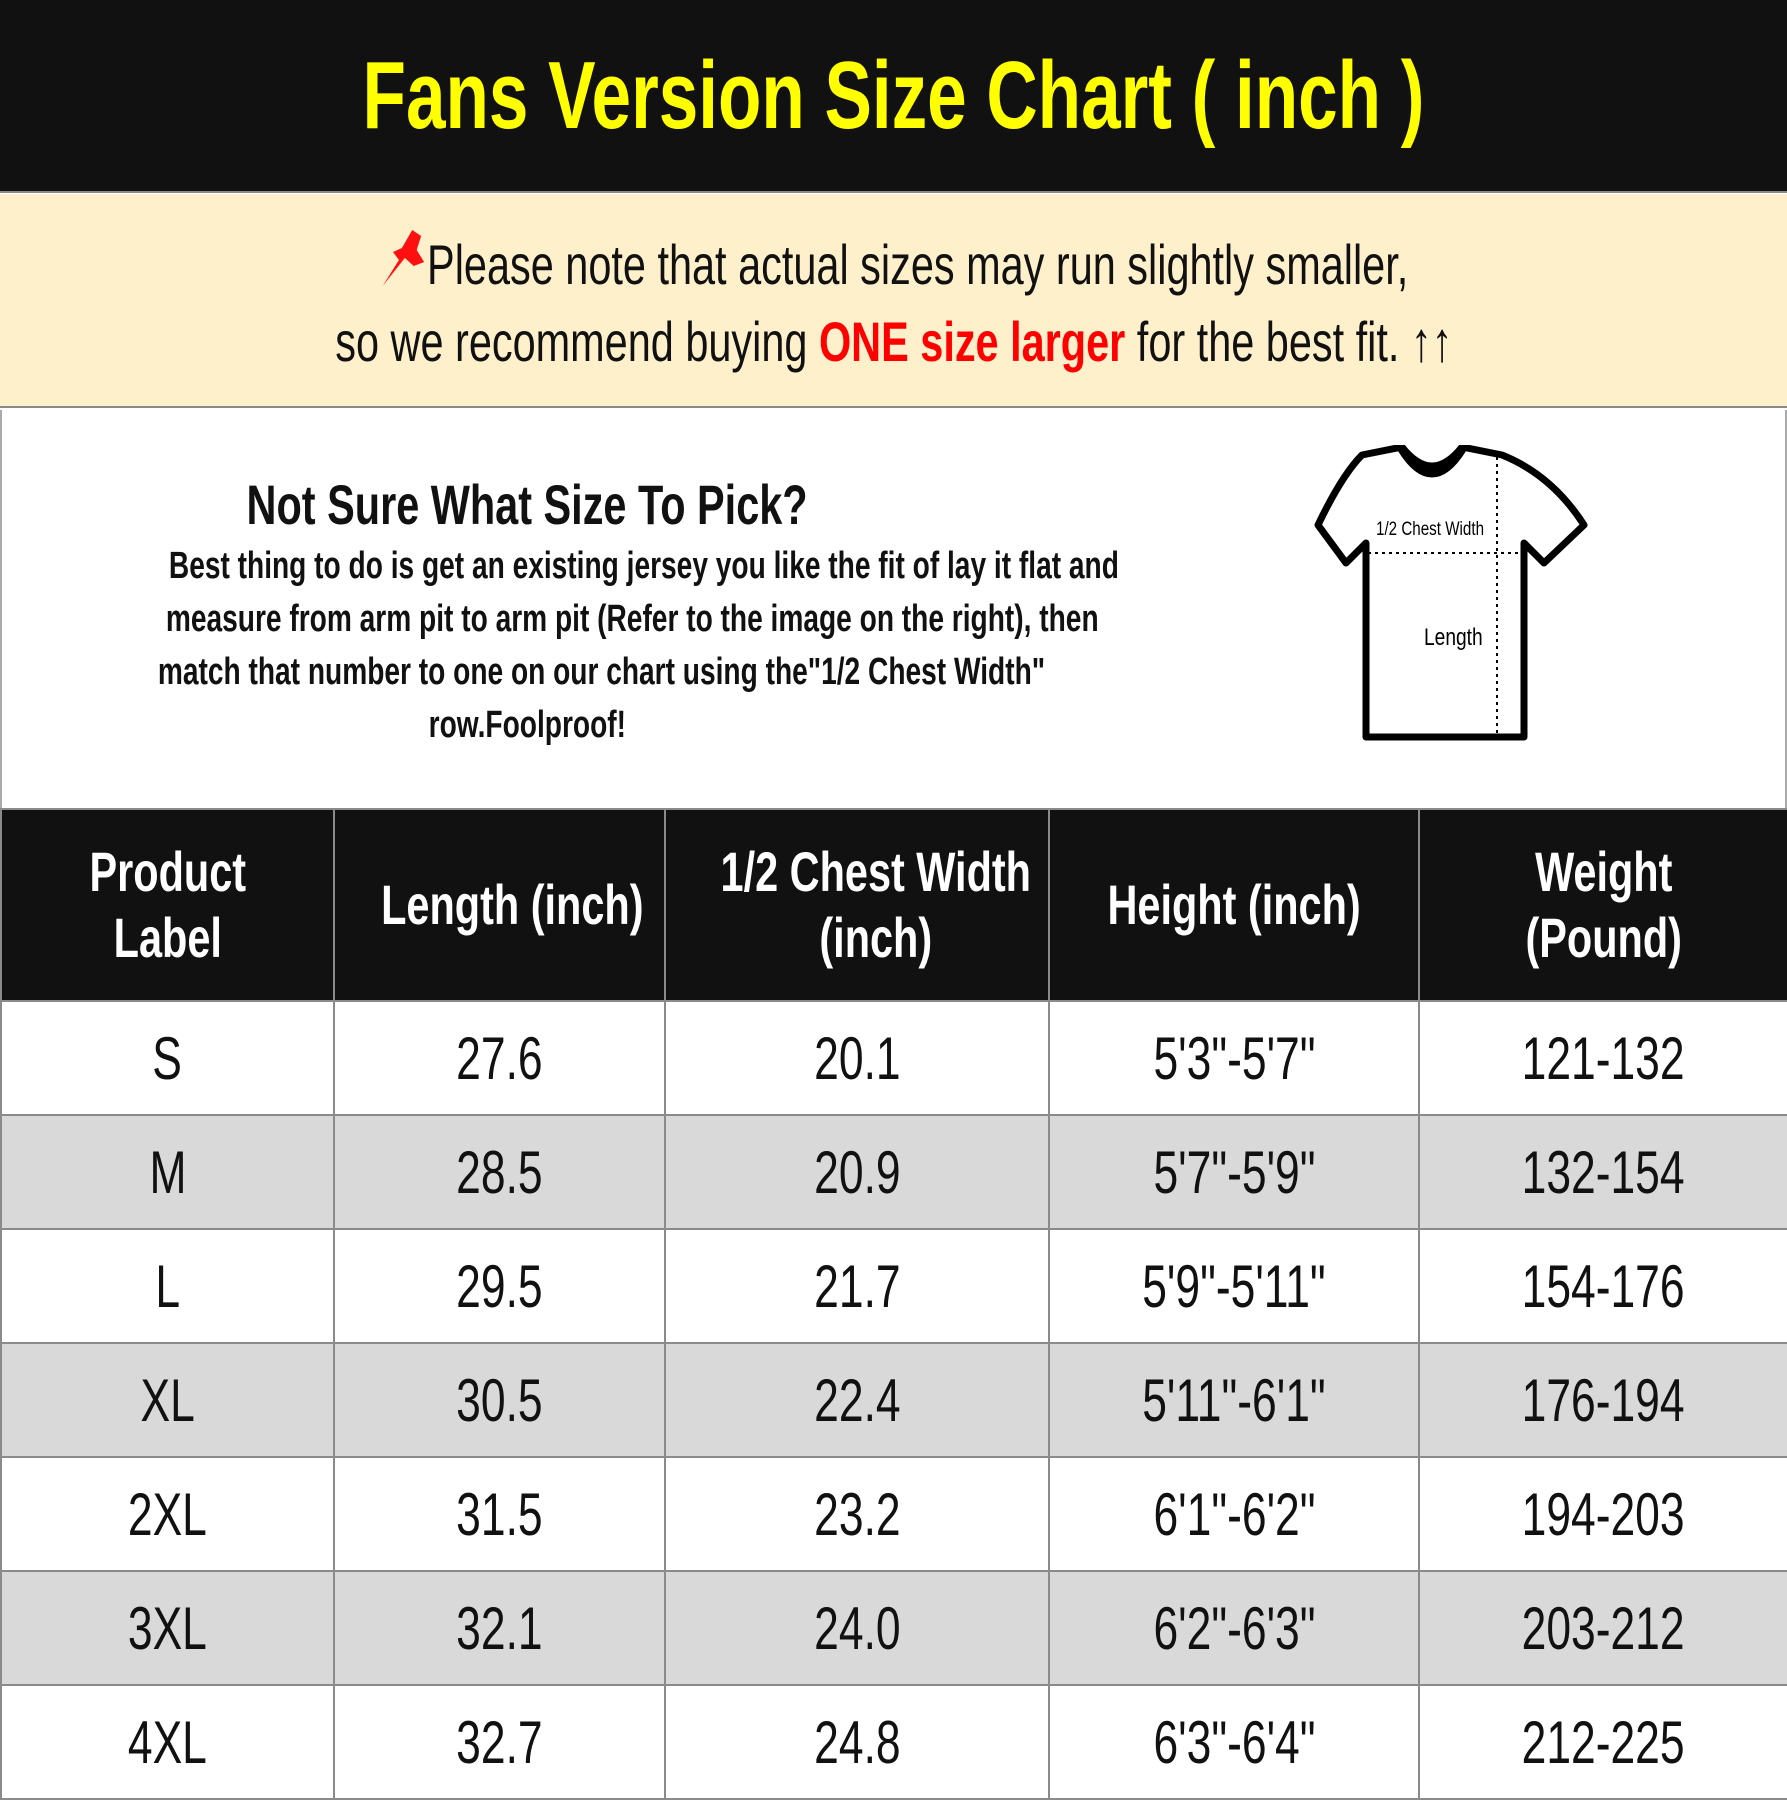 The height and width of the screenshot is (1800, 1787). Describe the element at coordinates (1602, 1400) in the screenshot. I see `cell-weight: 176-194` at that location.